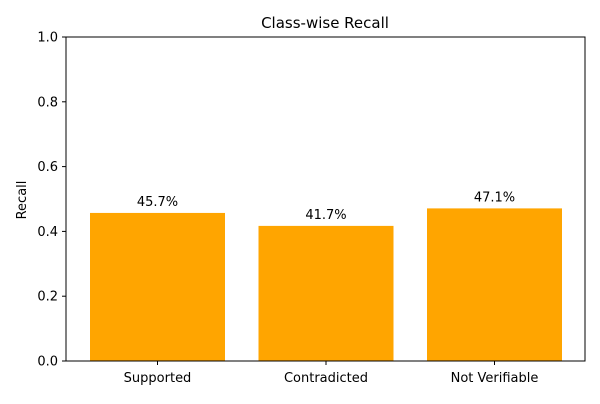 This screenshot has height=404, width=600. What do you see at coordinates (158, 378) in the screenshot?
I see `x-tick-label: Supported` at bounding box center [158, 378].